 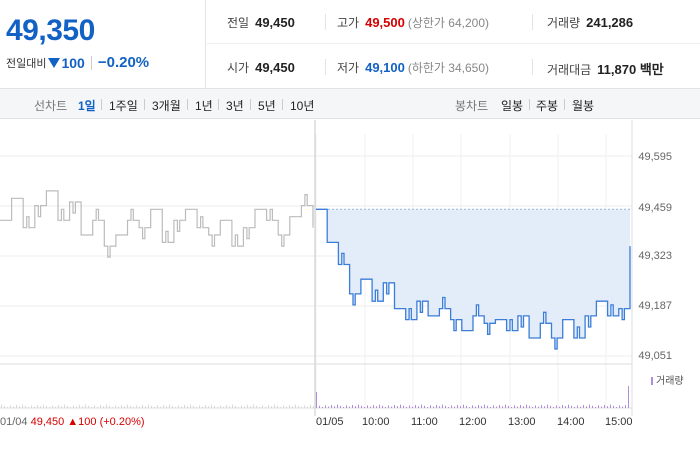 What do you see at coordinates (385, 67) in the screenshot?
I see `stat-value: 49,100` at bounding box center [385, 67].